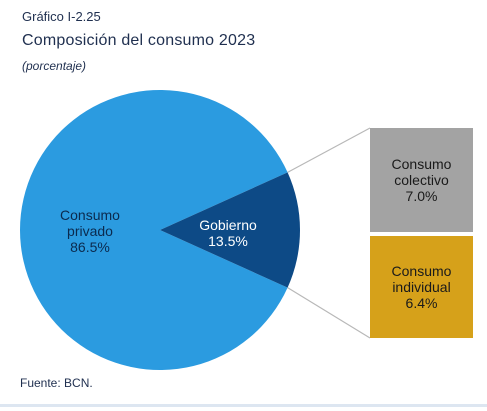  Describe the element at coordinates (228, 225) in the screenshot. I see `label-gobierno-0: Gobierno` at that location.